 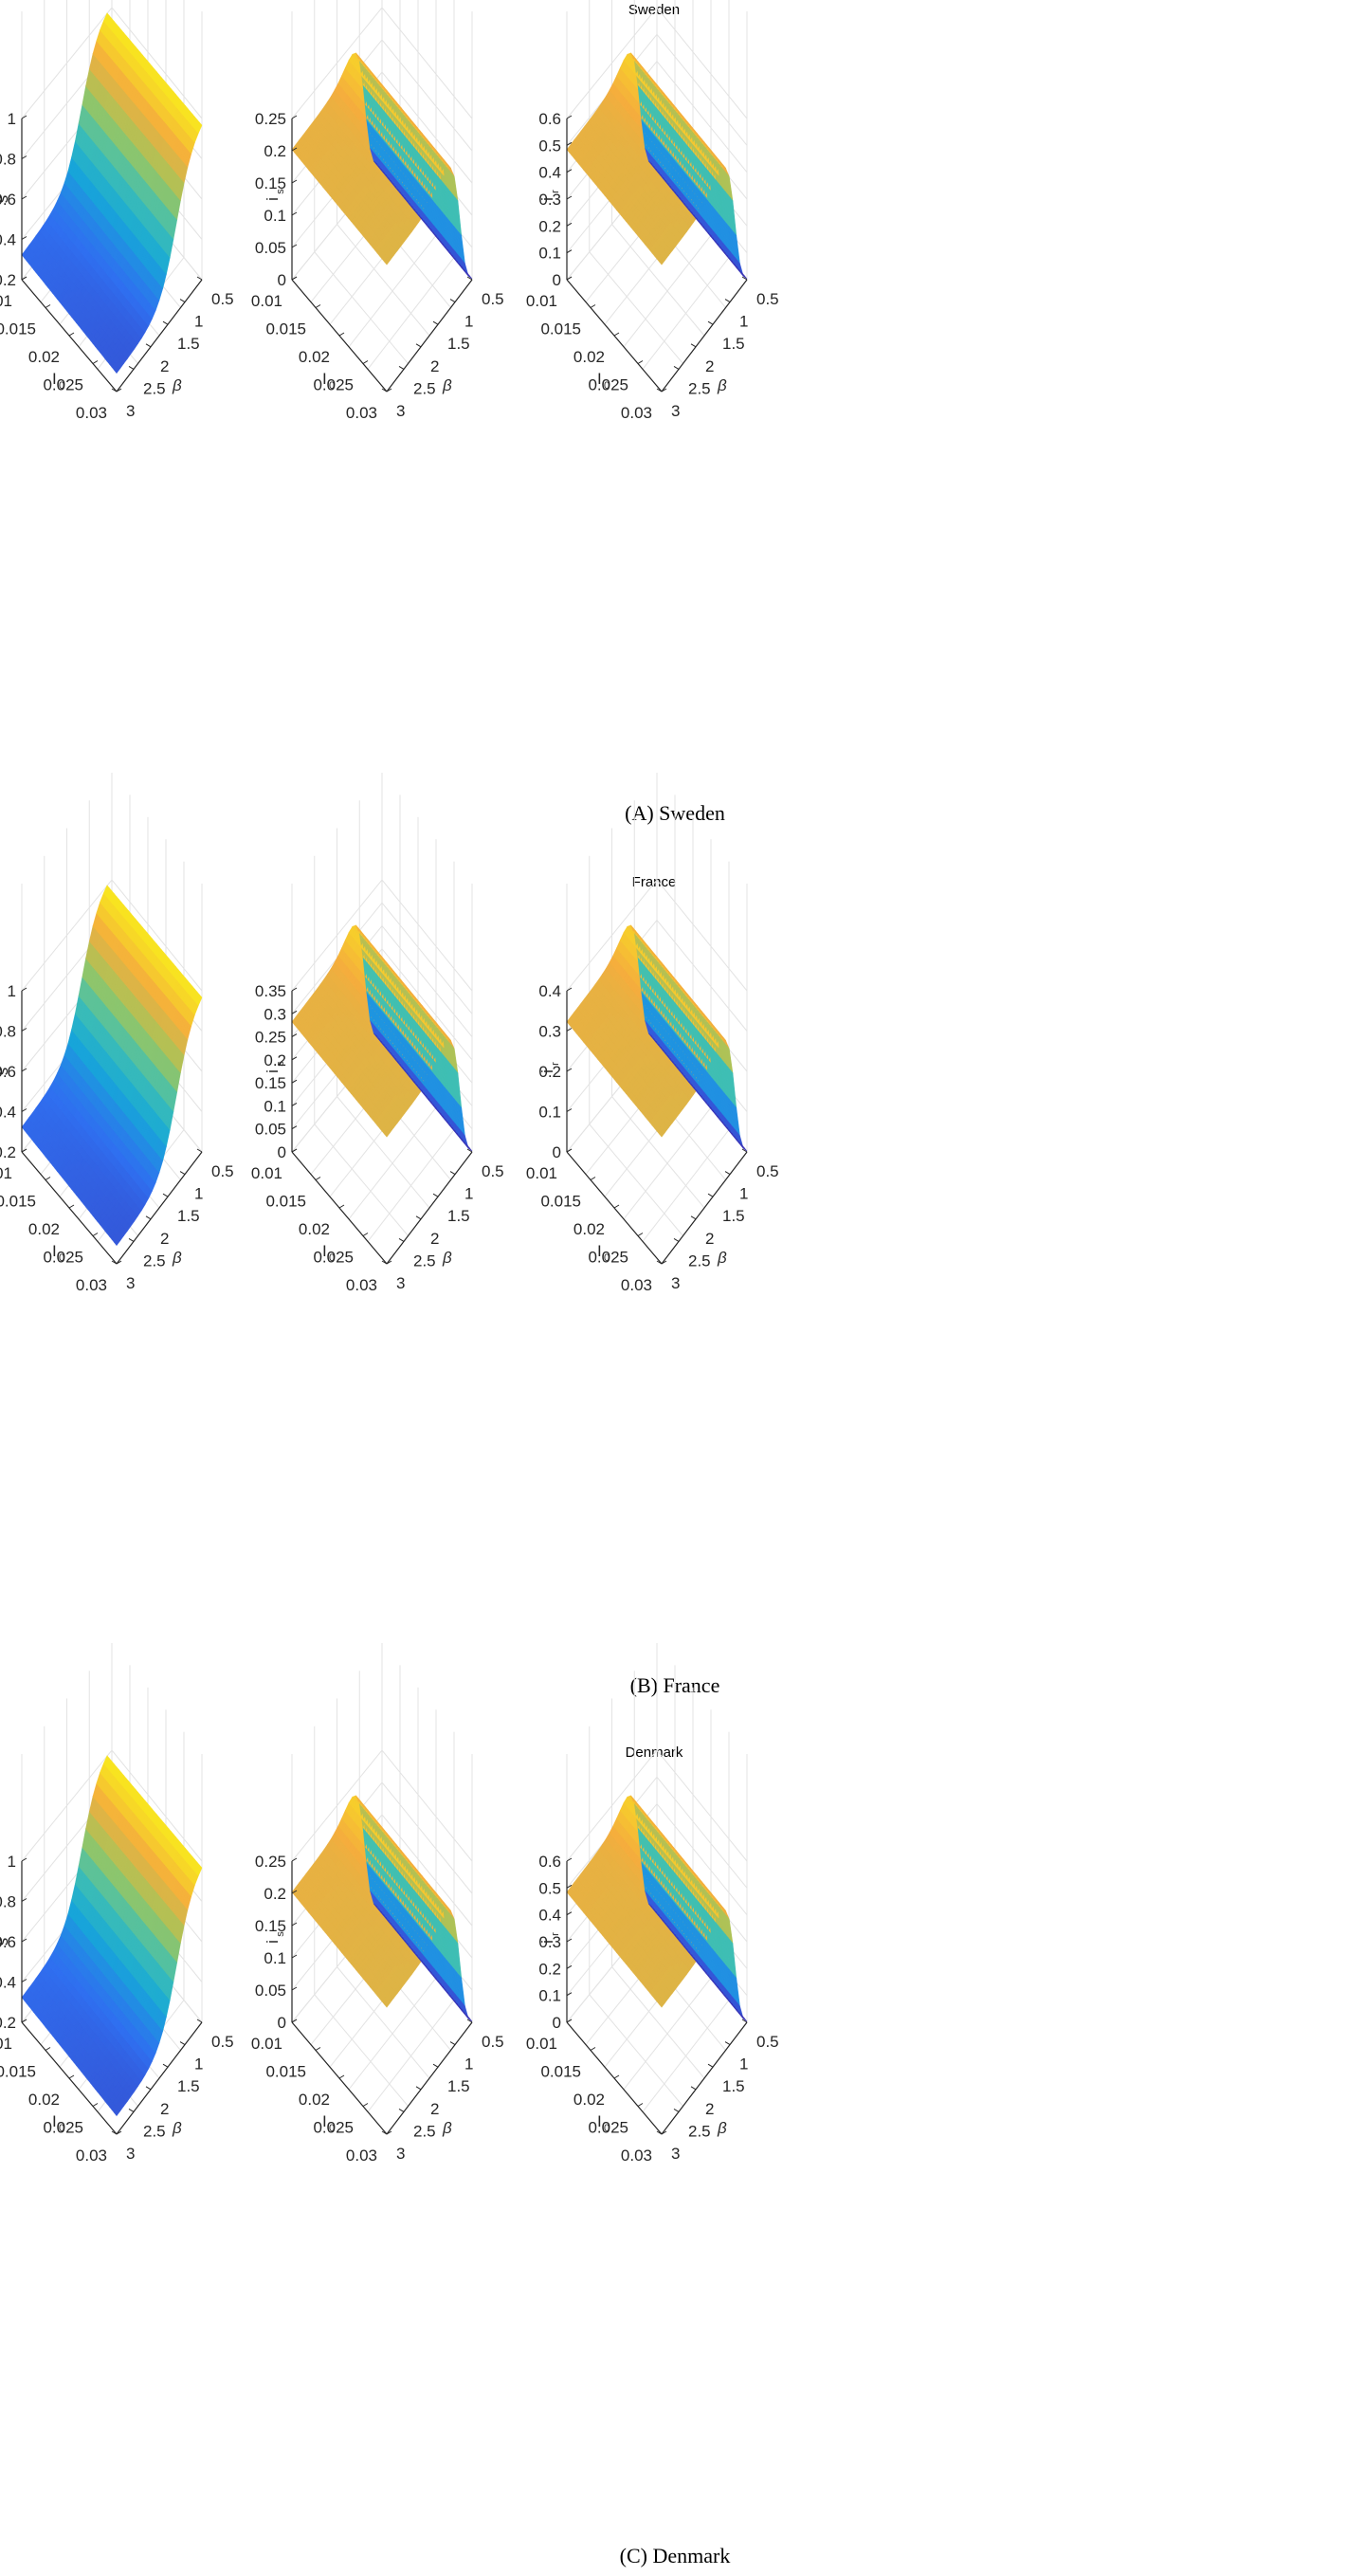 I want to click on figure-title: Sweden, so click(x=654, y=10).